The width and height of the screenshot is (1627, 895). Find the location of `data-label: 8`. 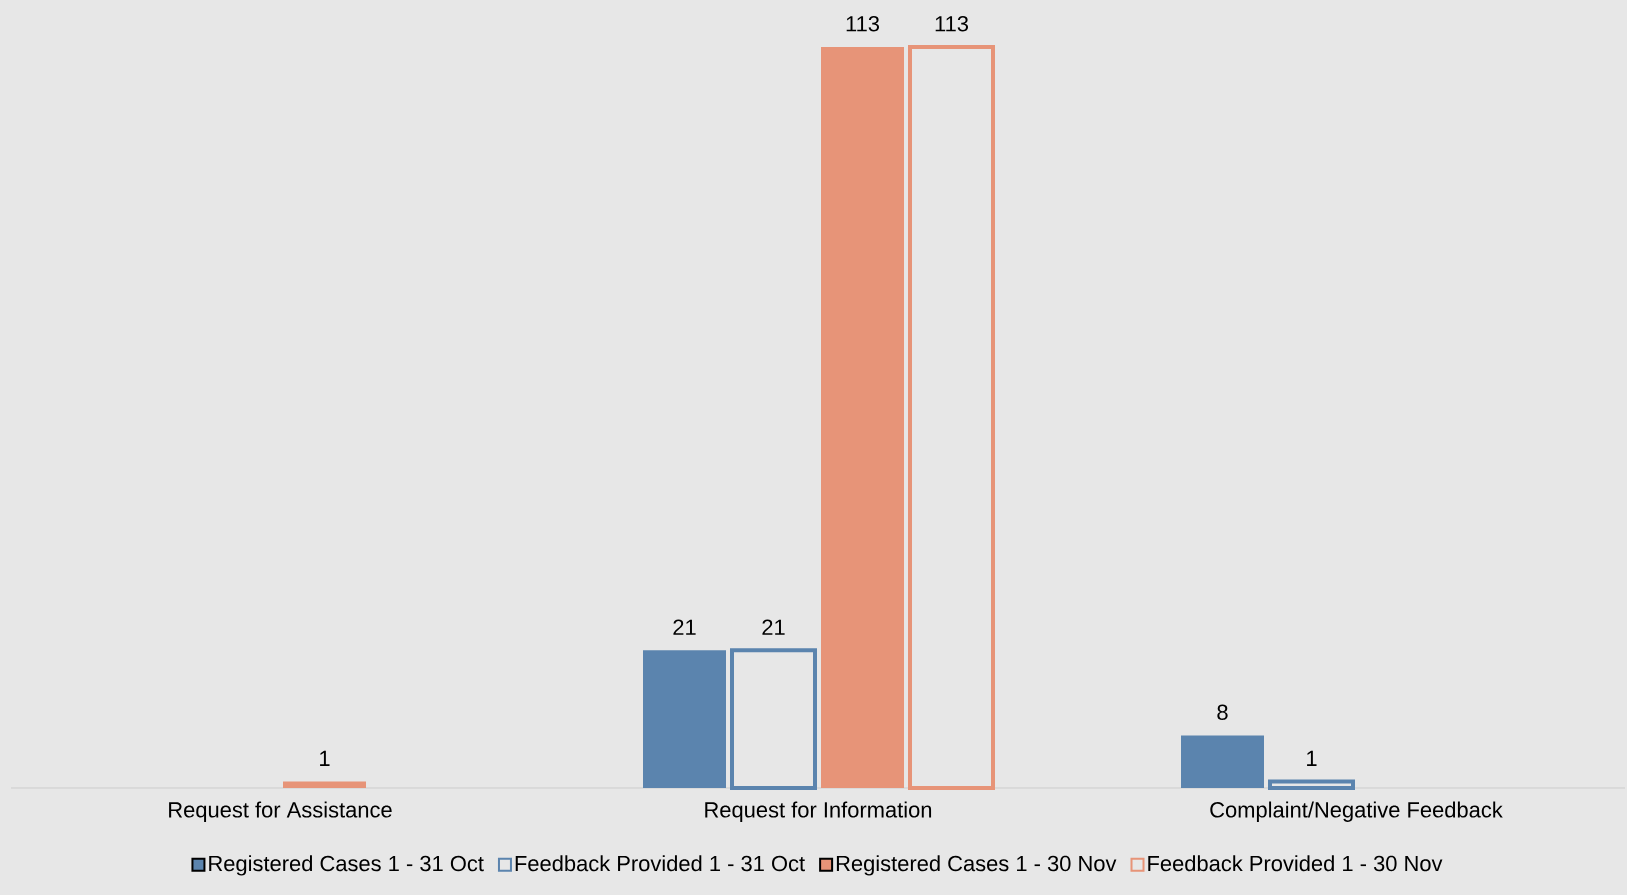

data-label: 8 is located at coordinates (1222, 712).